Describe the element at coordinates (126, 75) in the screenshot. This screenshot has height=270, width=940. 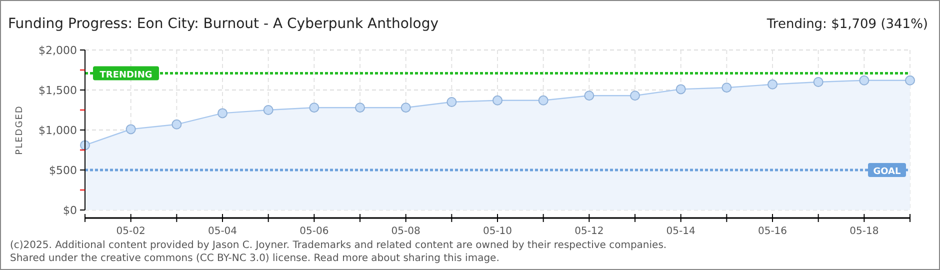
I see `ref-line-label: TRENDING` at that location.